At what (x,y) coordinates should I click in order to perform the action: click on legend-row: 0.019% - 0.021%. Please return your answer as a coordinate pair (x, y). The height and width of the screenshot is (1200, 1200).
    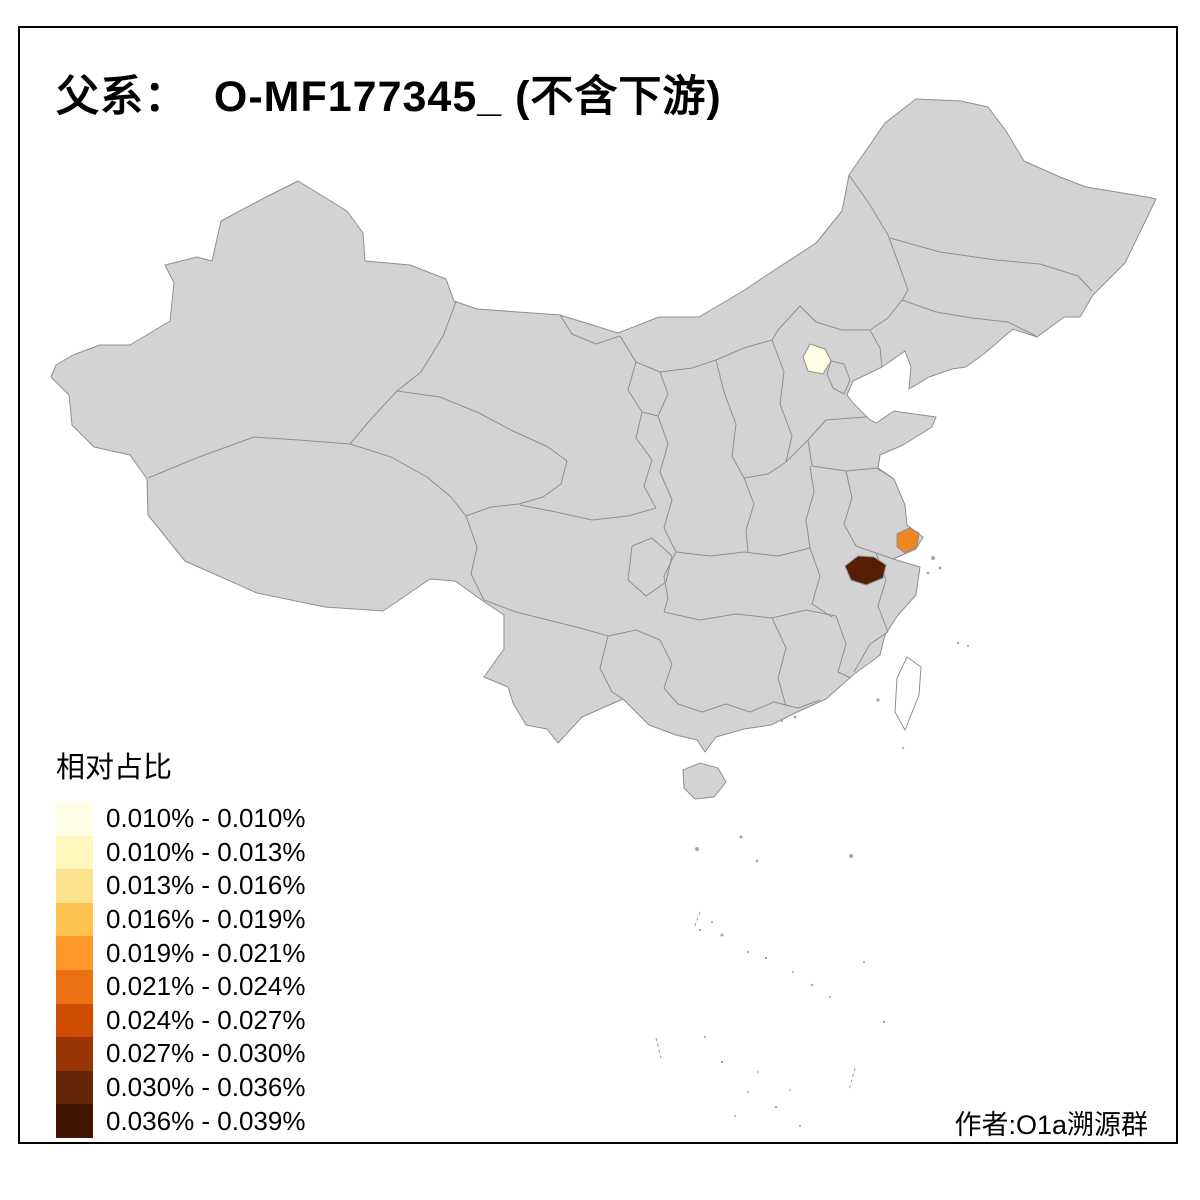
    Looking at the image, I should click on (180, 953).